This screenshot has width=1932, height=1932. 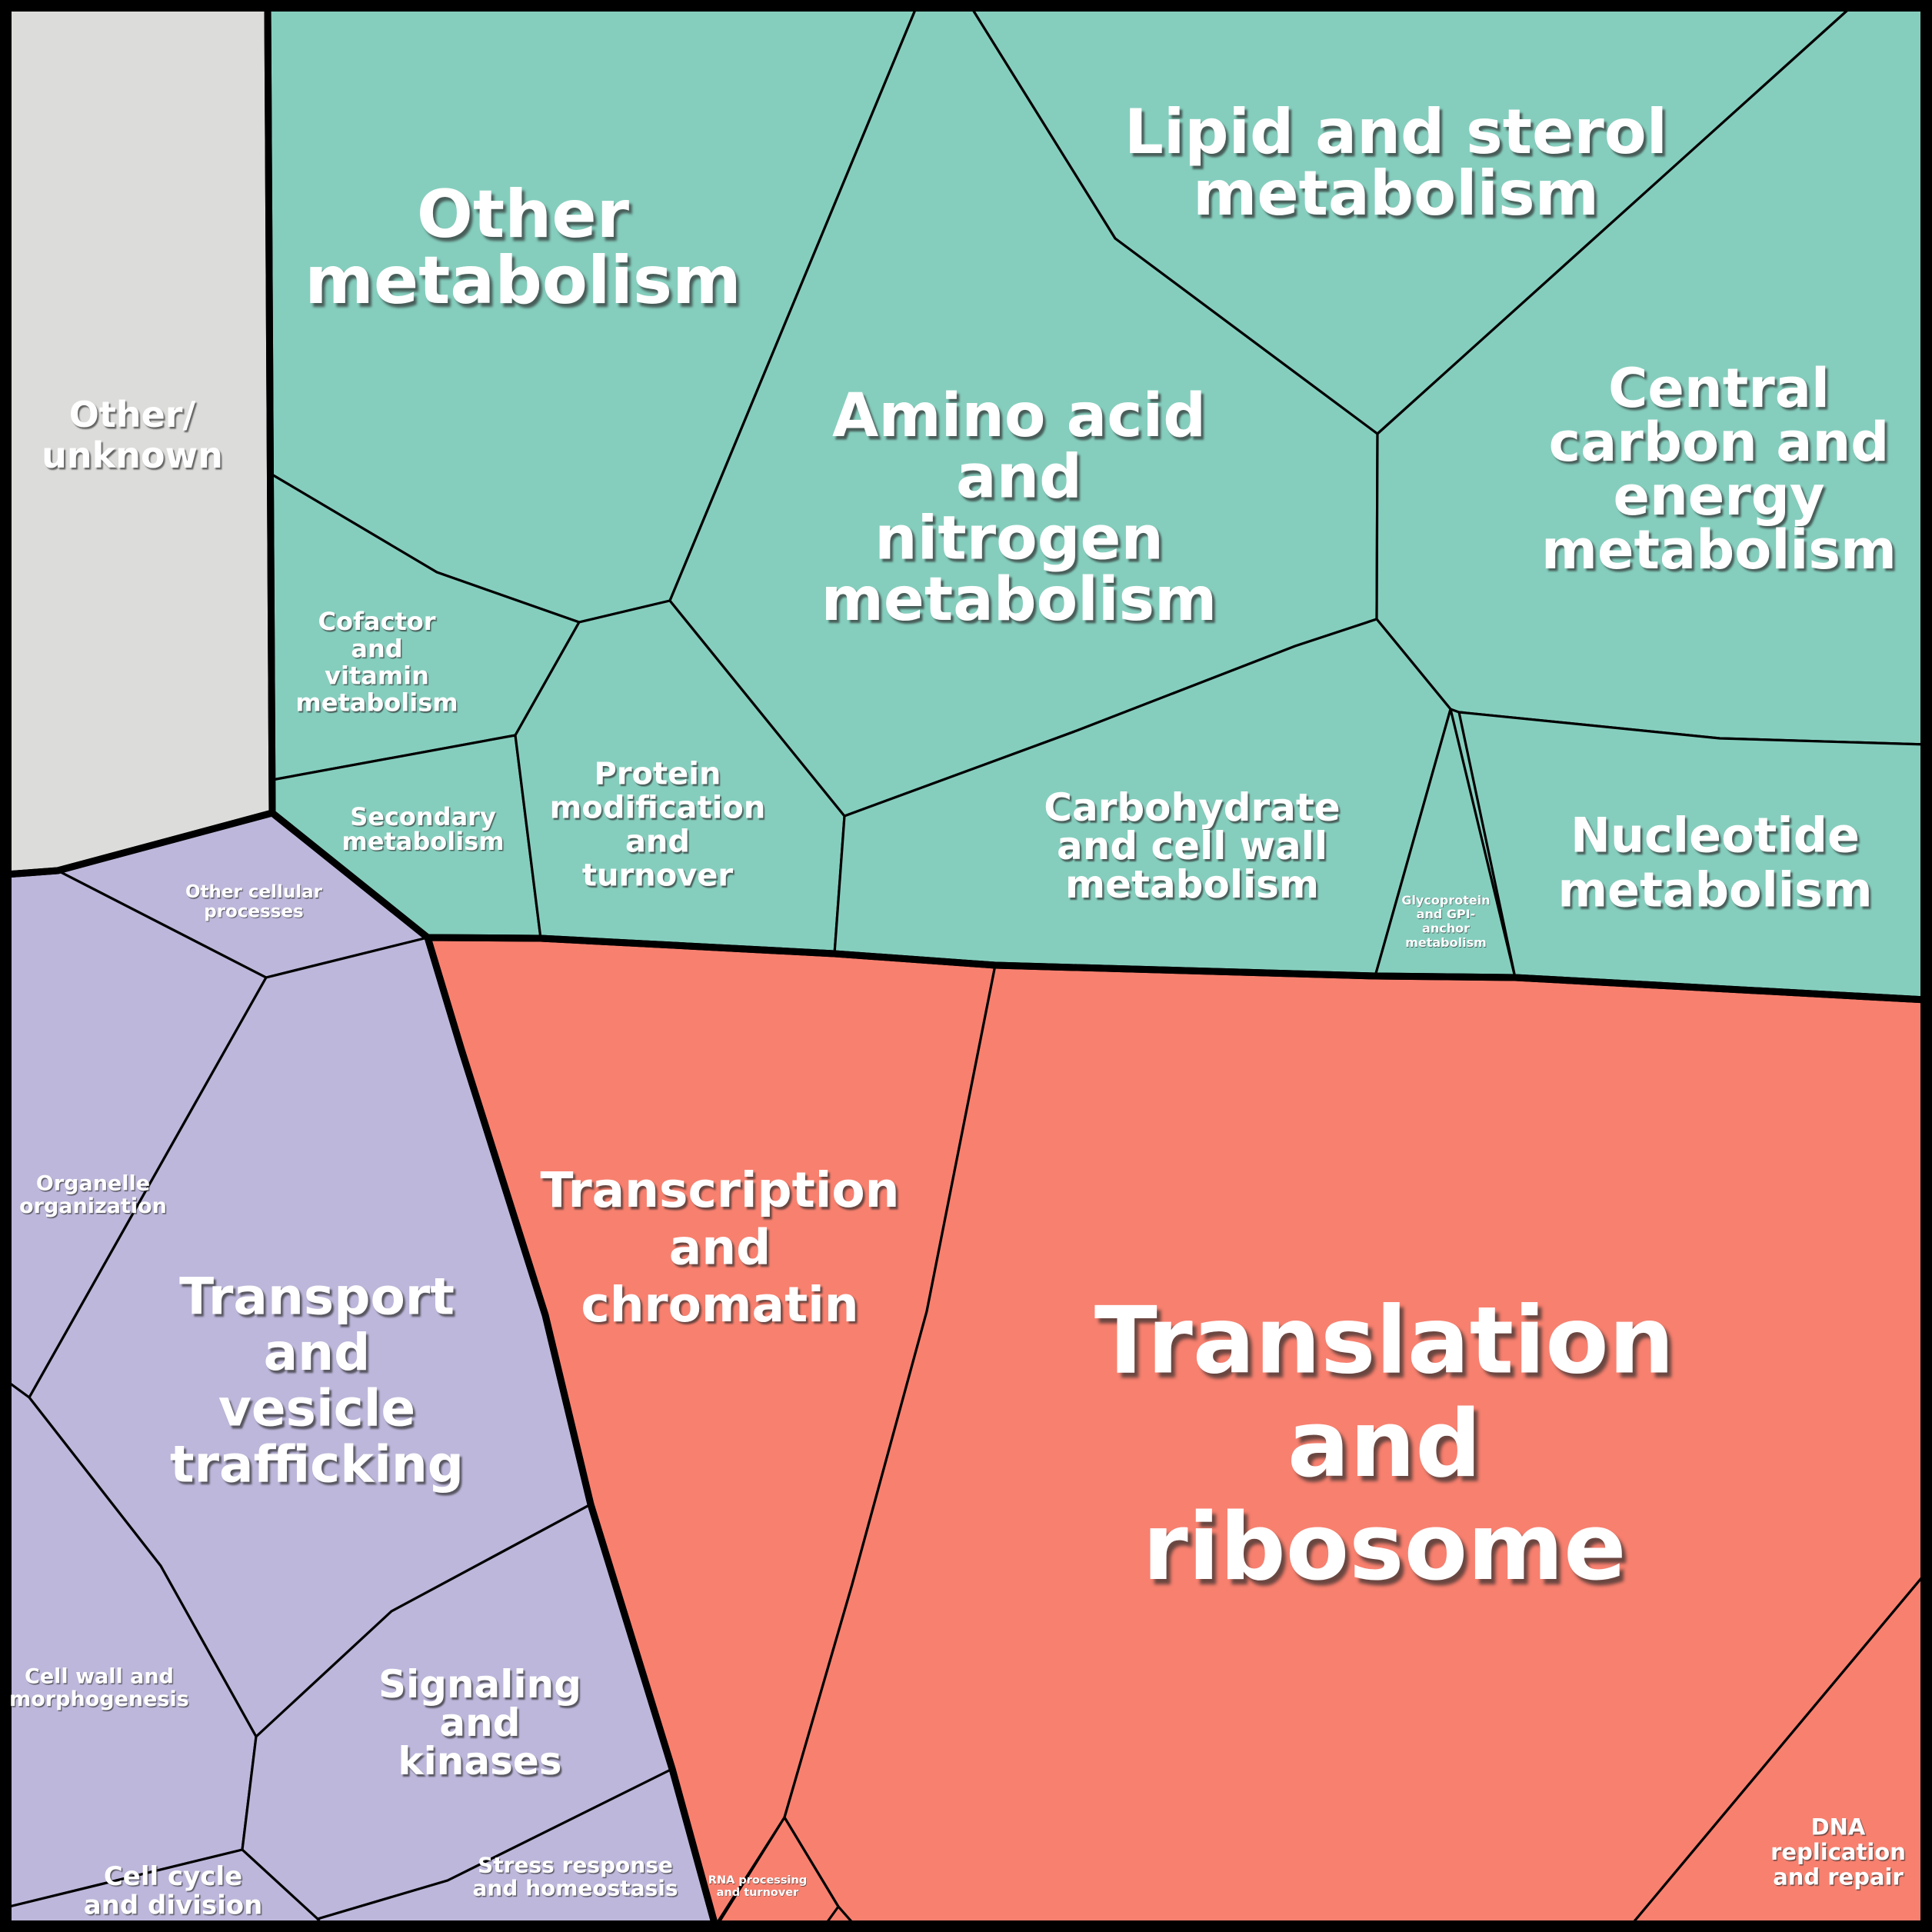 I want to click on label-stress-homeostasis: Stress response and homeostasis, so click(x=575, y=1877).